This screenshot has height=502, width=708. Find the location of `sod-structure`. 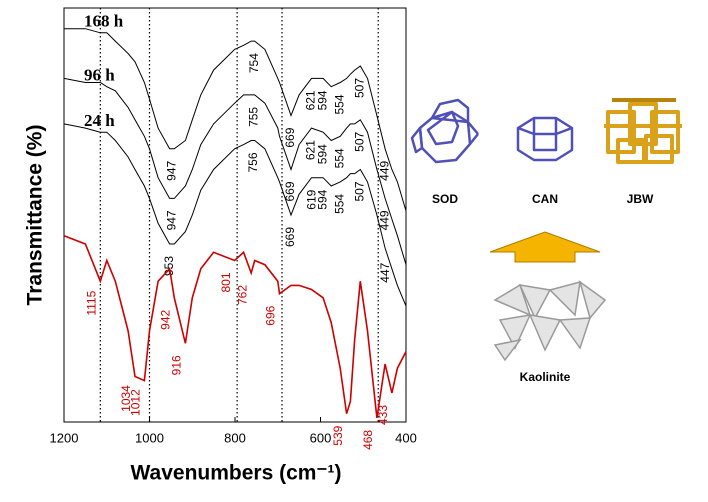

sod-structure is located at coordinates (444, 131).